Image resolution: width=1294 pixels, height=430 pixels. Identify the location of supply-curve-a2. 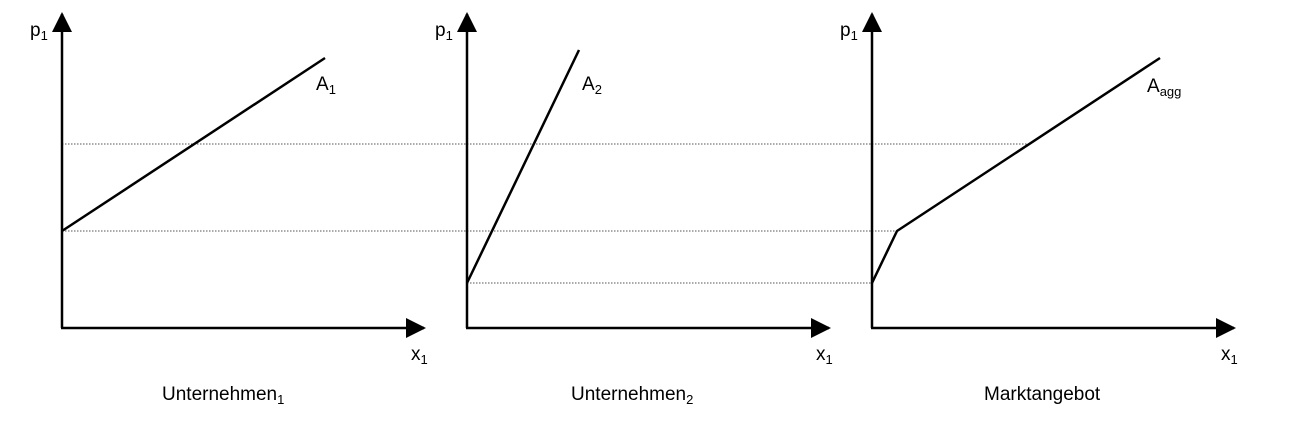
(523, 166).